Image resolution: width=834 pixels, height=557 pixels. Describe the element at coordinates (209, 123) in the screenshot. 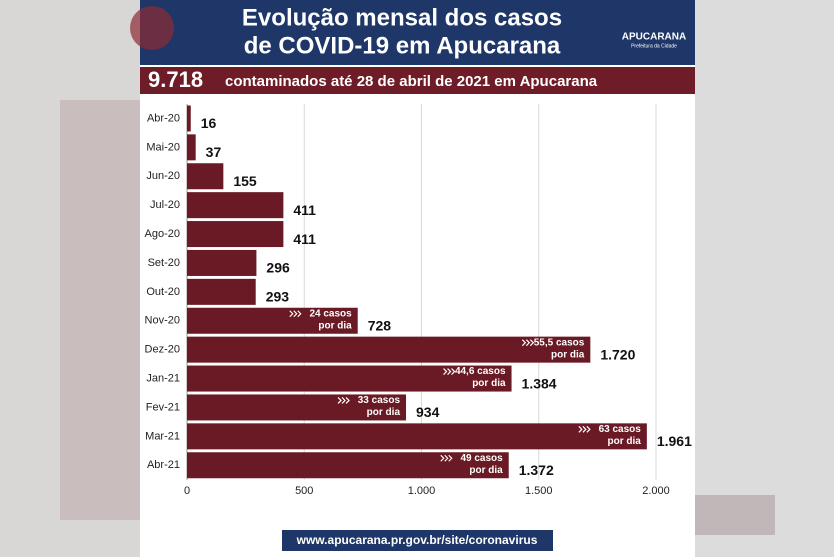

I see `value-label: 16` at that location.